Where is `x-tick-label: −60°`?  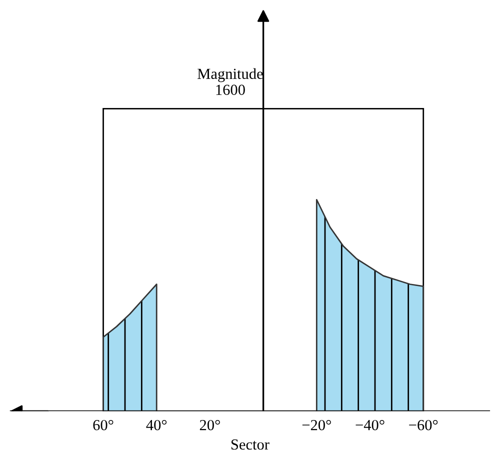
x-tick-label: −60° is located at coordinates (423, 425).